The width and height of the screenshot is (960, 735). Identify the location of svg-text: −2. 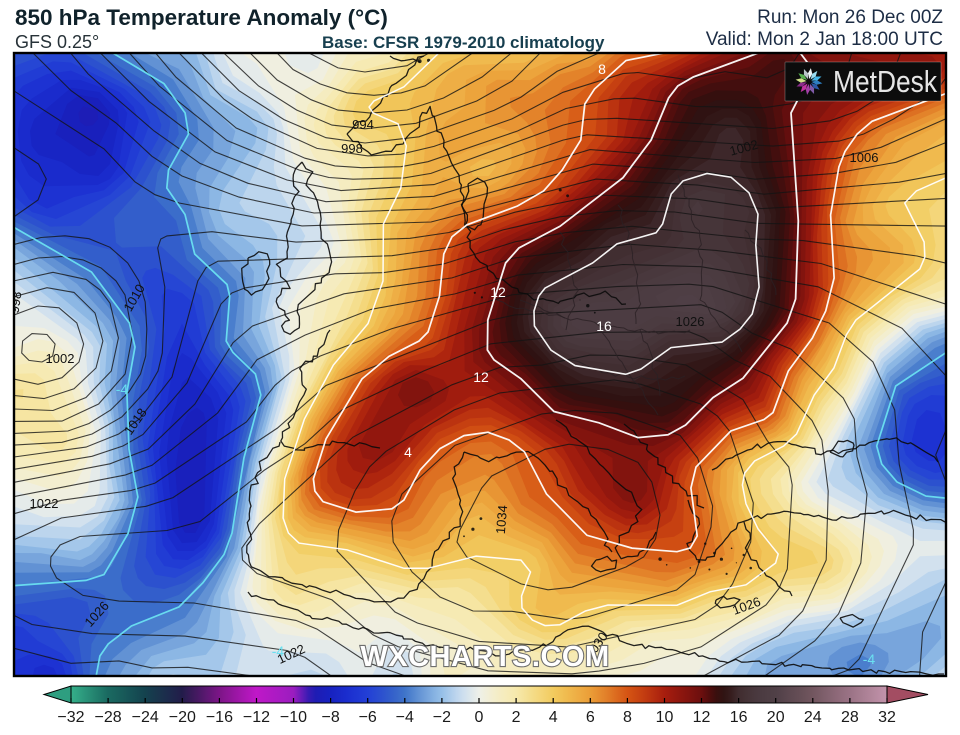
(442, 717).